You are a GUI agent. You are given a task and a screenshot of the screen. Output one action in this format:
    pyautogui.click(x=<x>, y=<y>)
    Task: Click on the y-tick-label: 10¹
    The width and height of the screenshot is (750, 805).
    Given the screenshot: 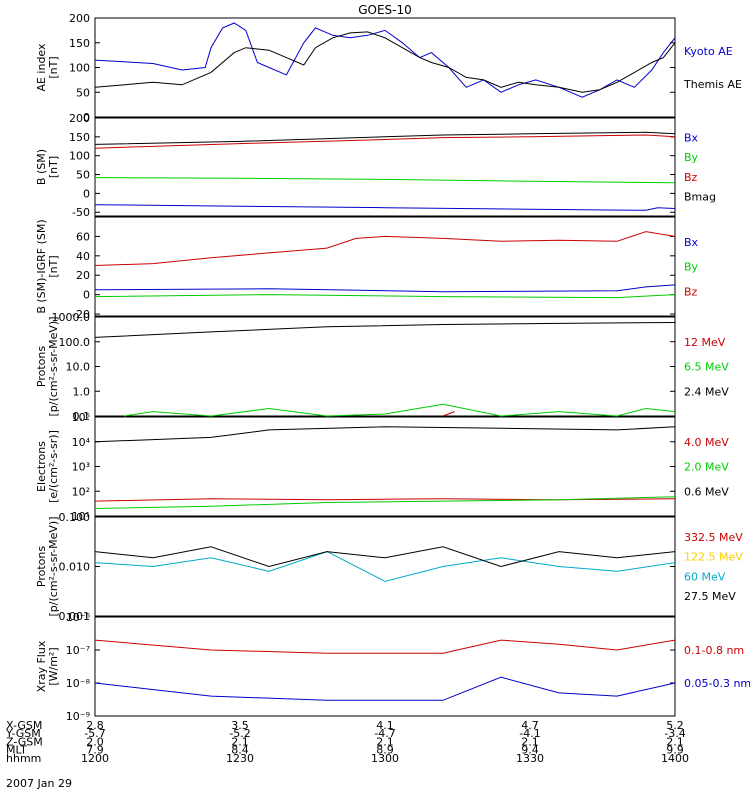 What is the action you would take?
    pyautogui.click(x=81, y=516)
    